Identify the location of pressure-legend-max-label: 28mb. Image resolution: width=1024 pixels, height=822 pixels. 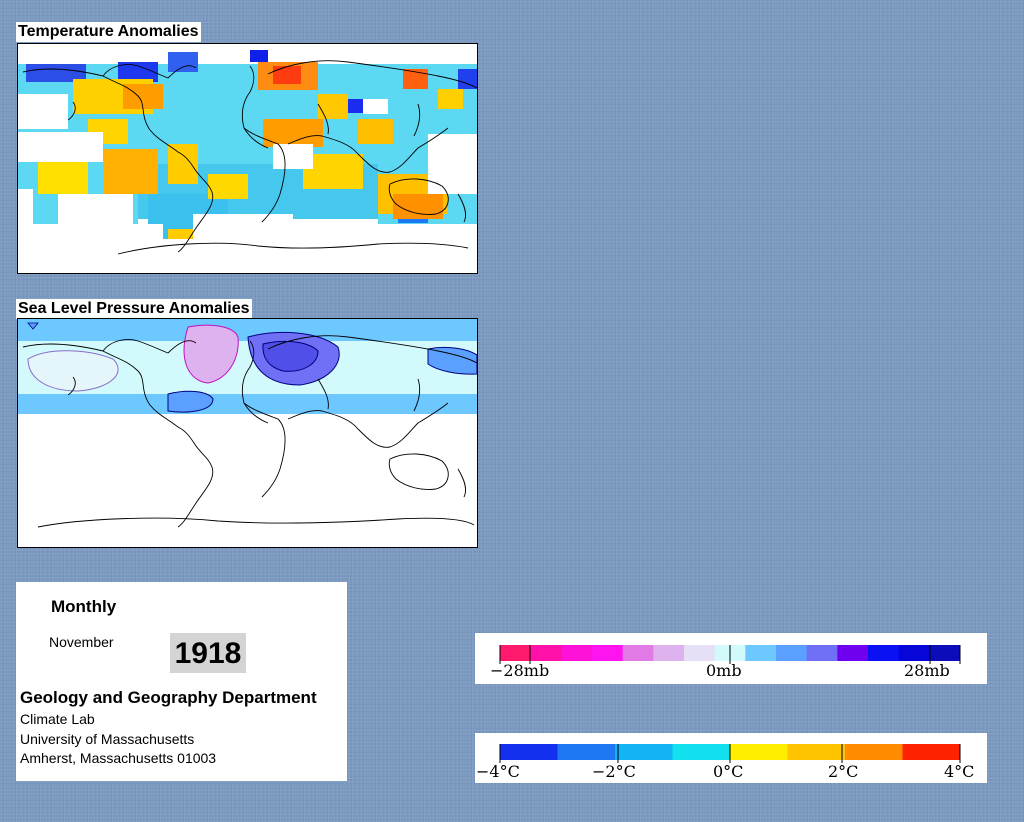
(927, 670).